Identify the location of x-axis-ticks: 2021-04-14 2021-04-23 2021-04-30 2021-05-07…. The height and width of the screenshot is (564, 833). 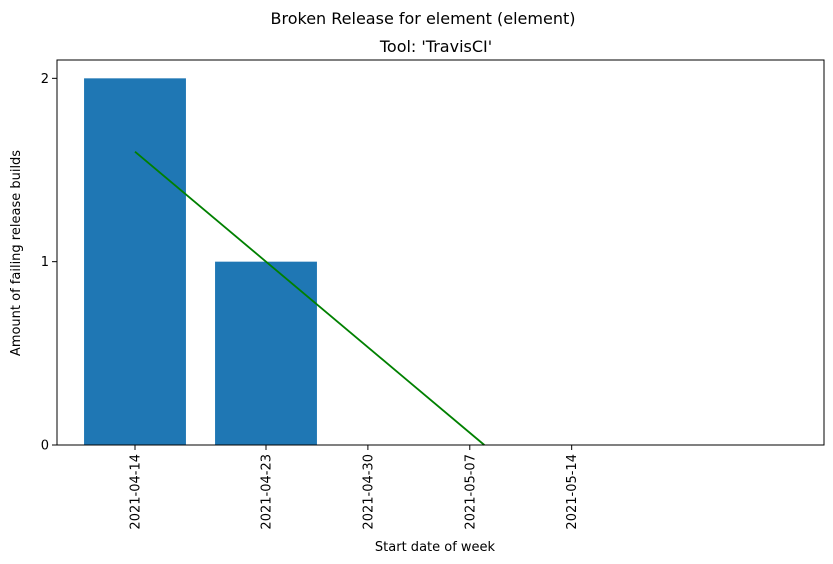
(354, 487).